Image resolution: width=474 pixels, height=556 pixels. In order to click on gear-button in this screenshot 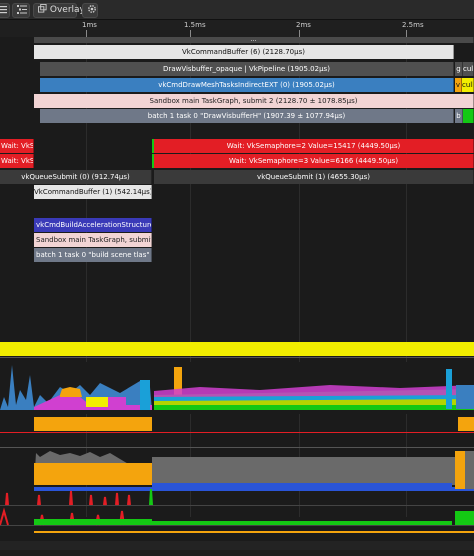, I will do `click(90, 10)`.